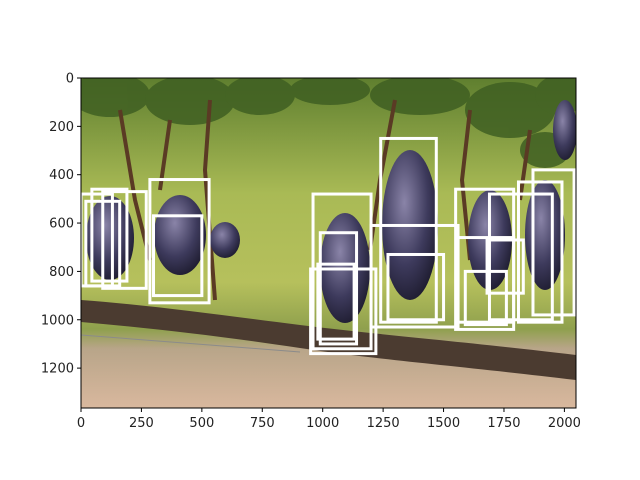 This screenshot has width=640, height=480. What do you see at coordinates (61, 127) in the screenshot?
I see `y-tick-label: 200` at bounding box center [61, 127].